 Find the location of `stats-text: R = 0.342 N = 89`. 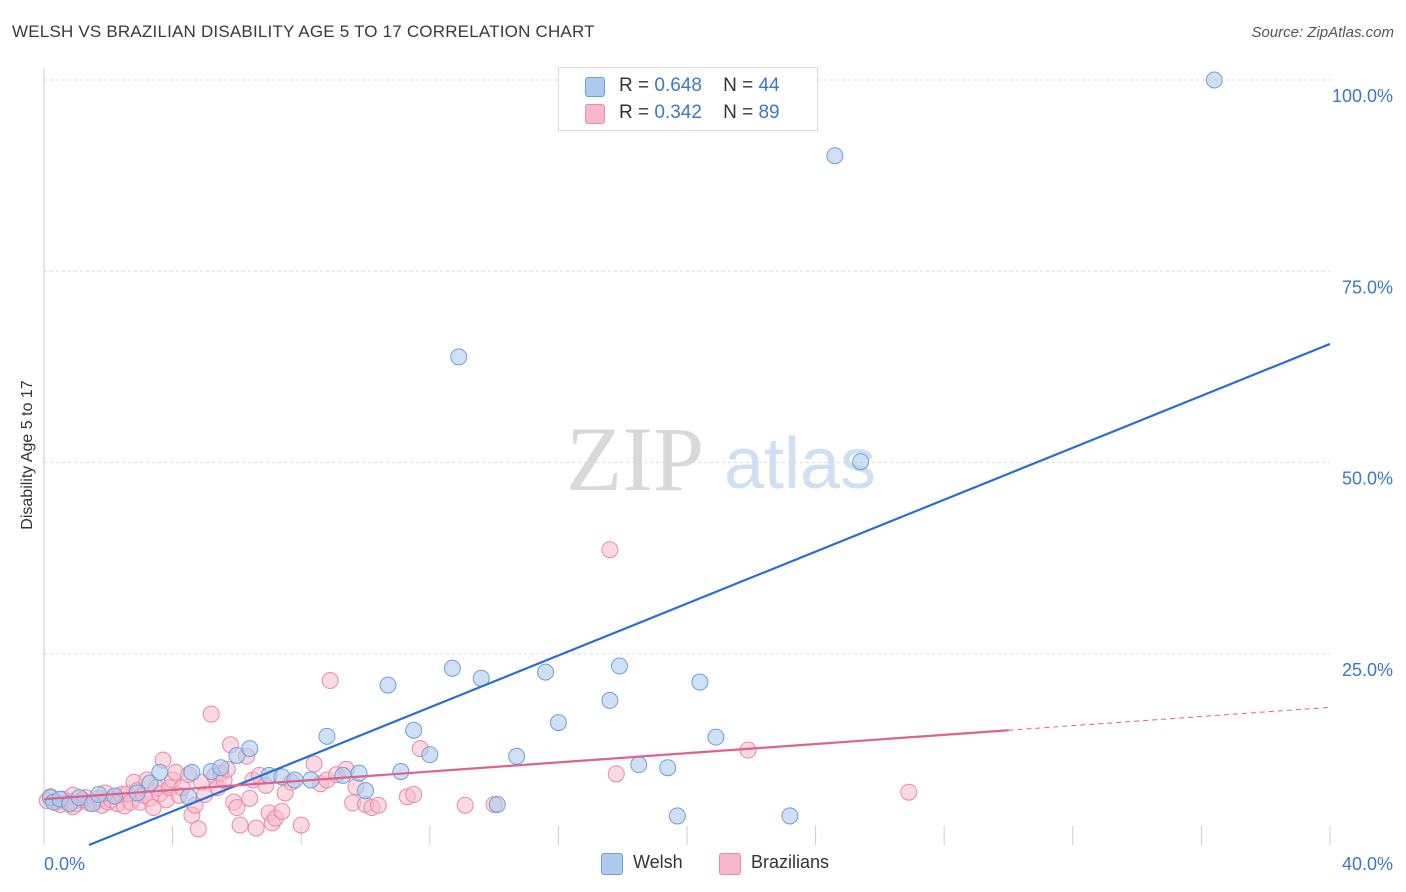

stats-text: R = 0.342 N = 89 is located at coordinates (699, 113).